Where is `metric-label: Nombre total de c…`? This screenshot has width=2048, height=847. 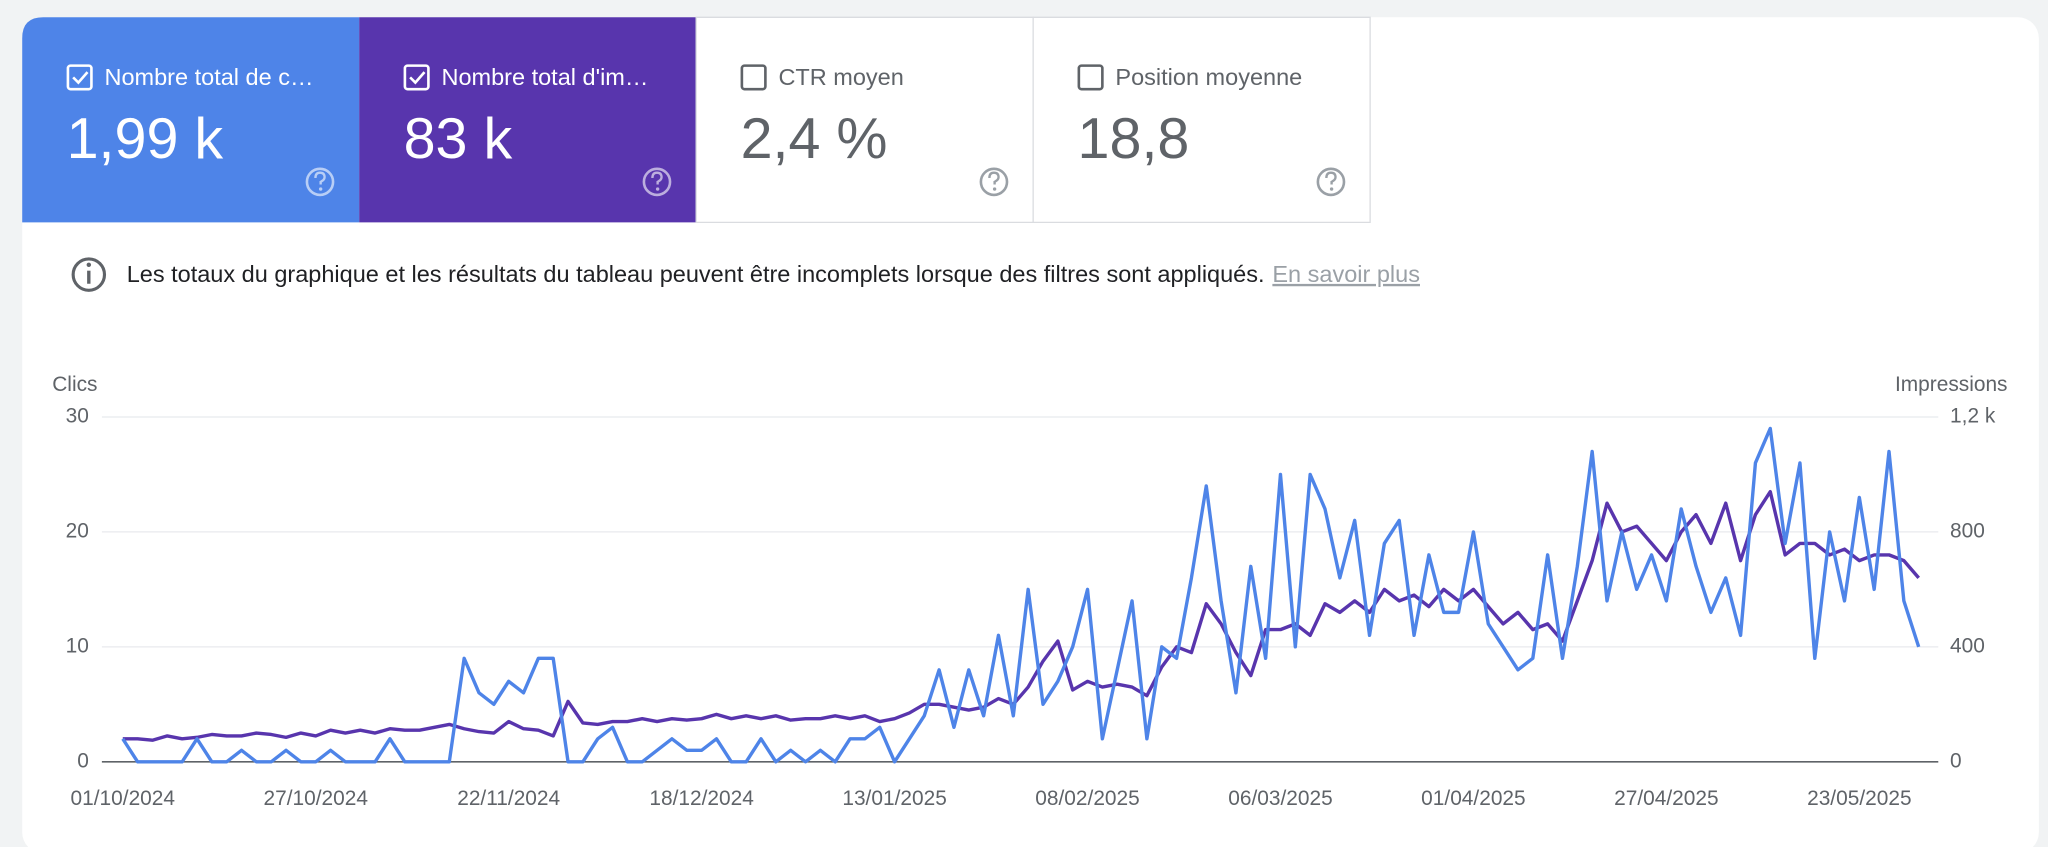 metric-label: Nombre total de c… is located at coordinates (208, 77).